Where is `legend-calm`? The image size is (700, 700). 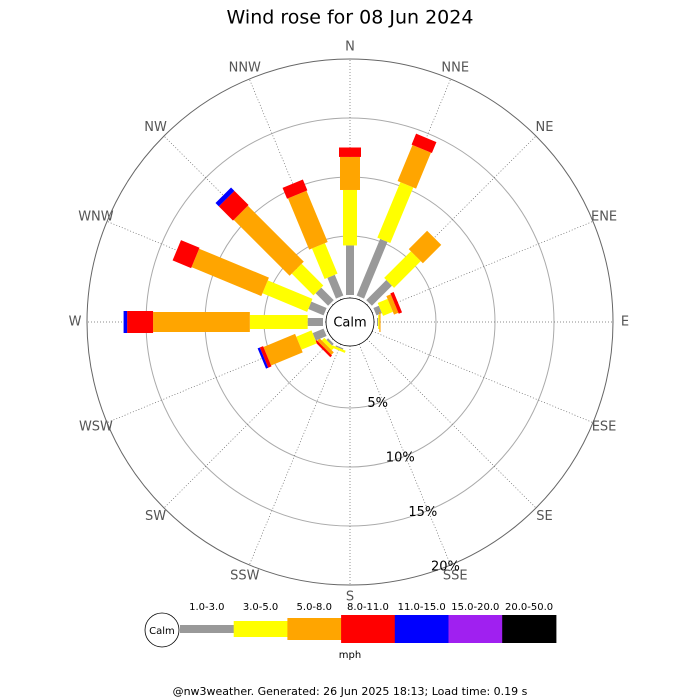 legend-calm is located at coordinates (162, 630).